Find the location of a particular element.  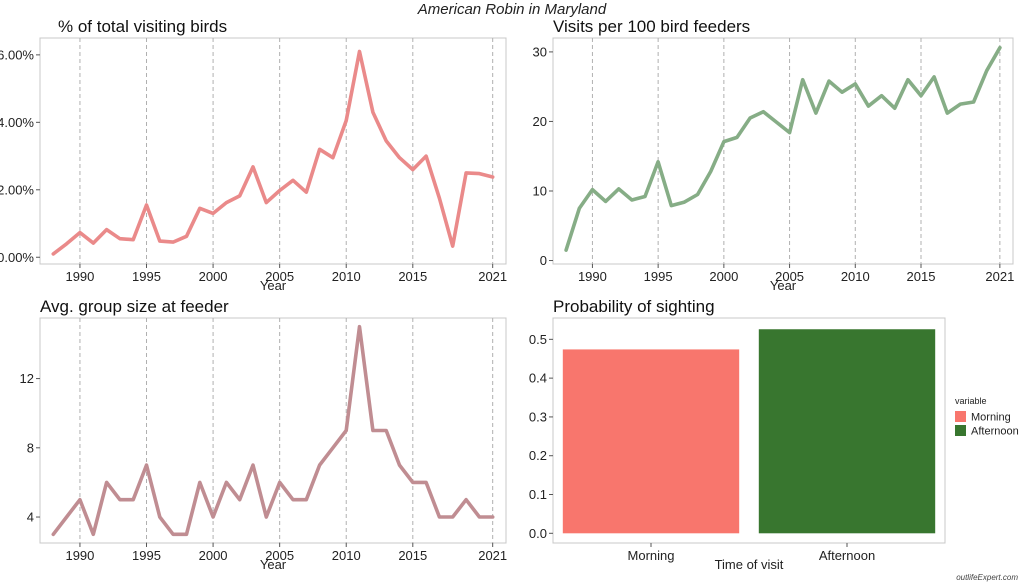

panel-1-xtick-label: 2005 is located at coordinates (279, 276).